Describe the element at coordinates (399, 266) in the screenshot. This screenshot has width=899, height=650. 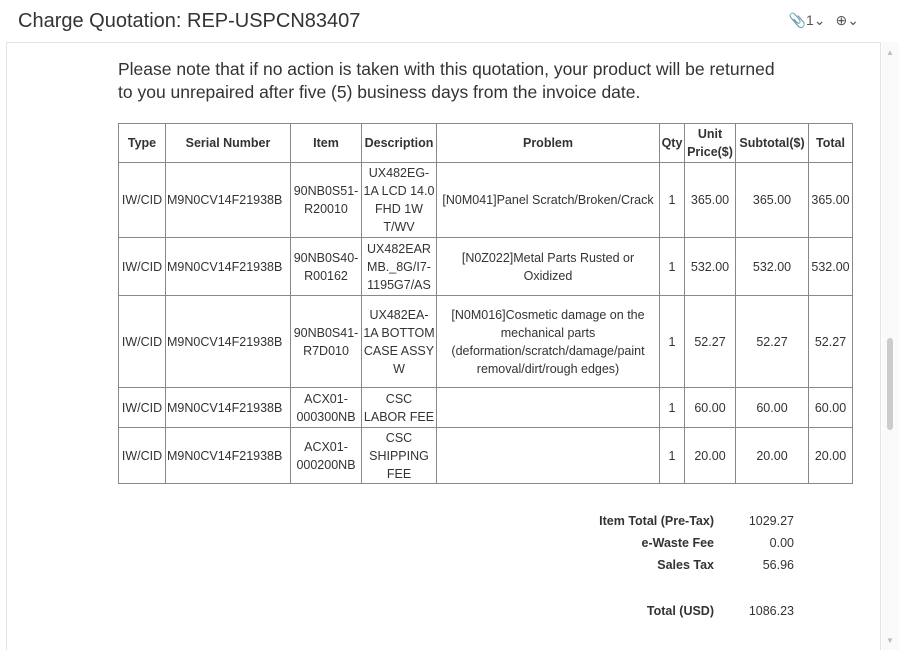
I see `table-cell: UX482EAR MB._8G/I7-1195G7/AS` at that location.